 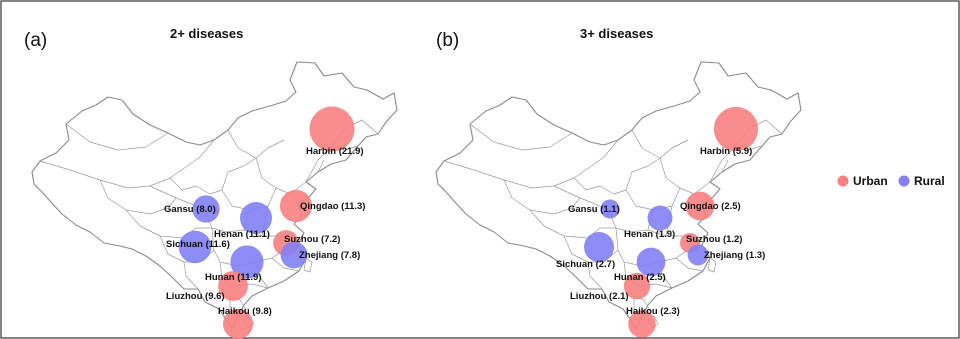 I want to click on city-label-henan: Henan (11.1), so click(x=242, y=234).